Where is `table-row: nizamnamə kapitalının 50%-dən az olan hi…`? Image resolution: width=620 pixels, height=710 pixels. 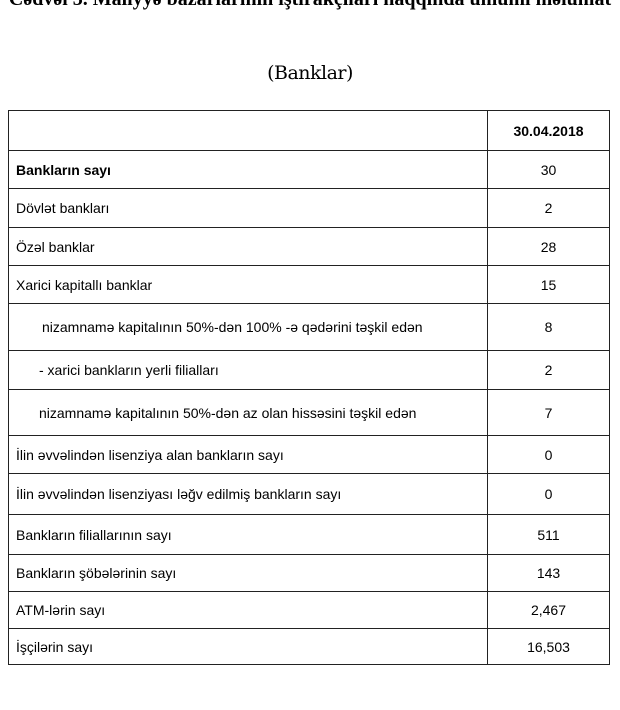
table-row: nizamnamə kapitalının 50%-dən az olan hi… is located at coordinates (309, 412).